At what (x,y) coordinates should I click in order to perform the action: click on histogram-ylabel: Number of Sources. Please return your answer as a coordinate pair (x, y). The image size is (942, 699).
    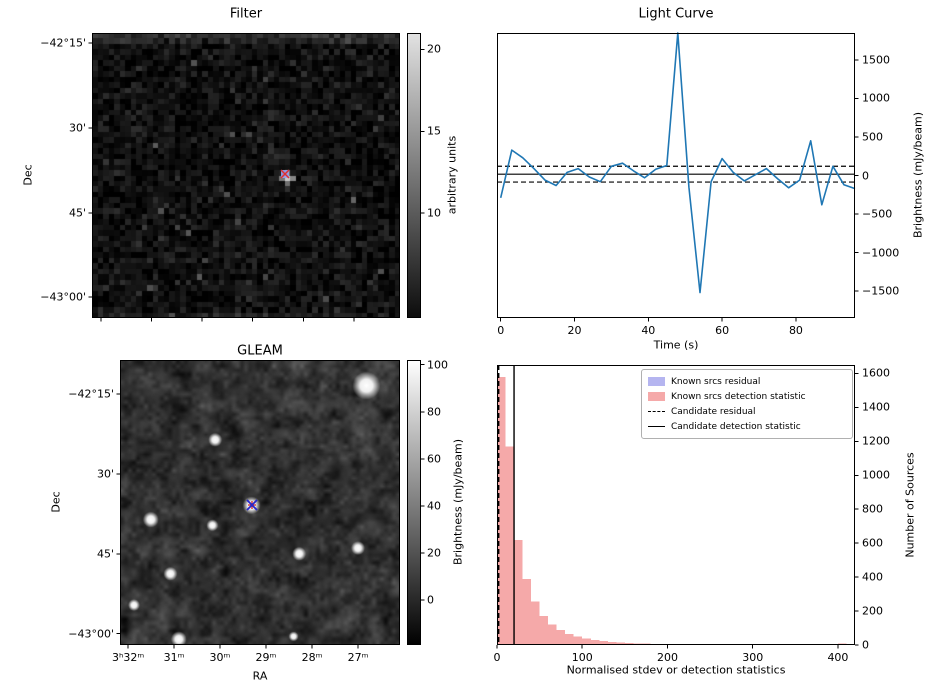
    Looking at the image, I should click on (910, 505).